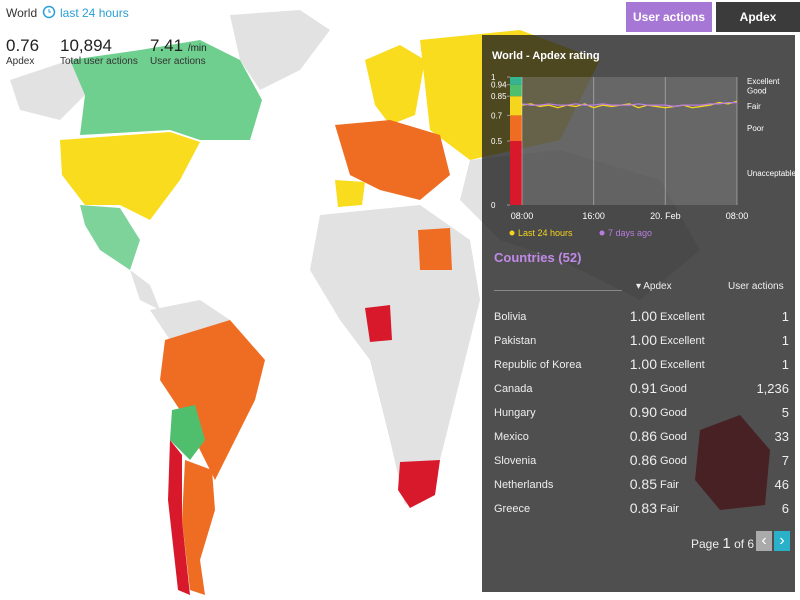 This screenshot has height=600, width=800. What do you see at coordinates (166, 90) in the screenshot?
I see `canada` at bounding box center [166, 90].